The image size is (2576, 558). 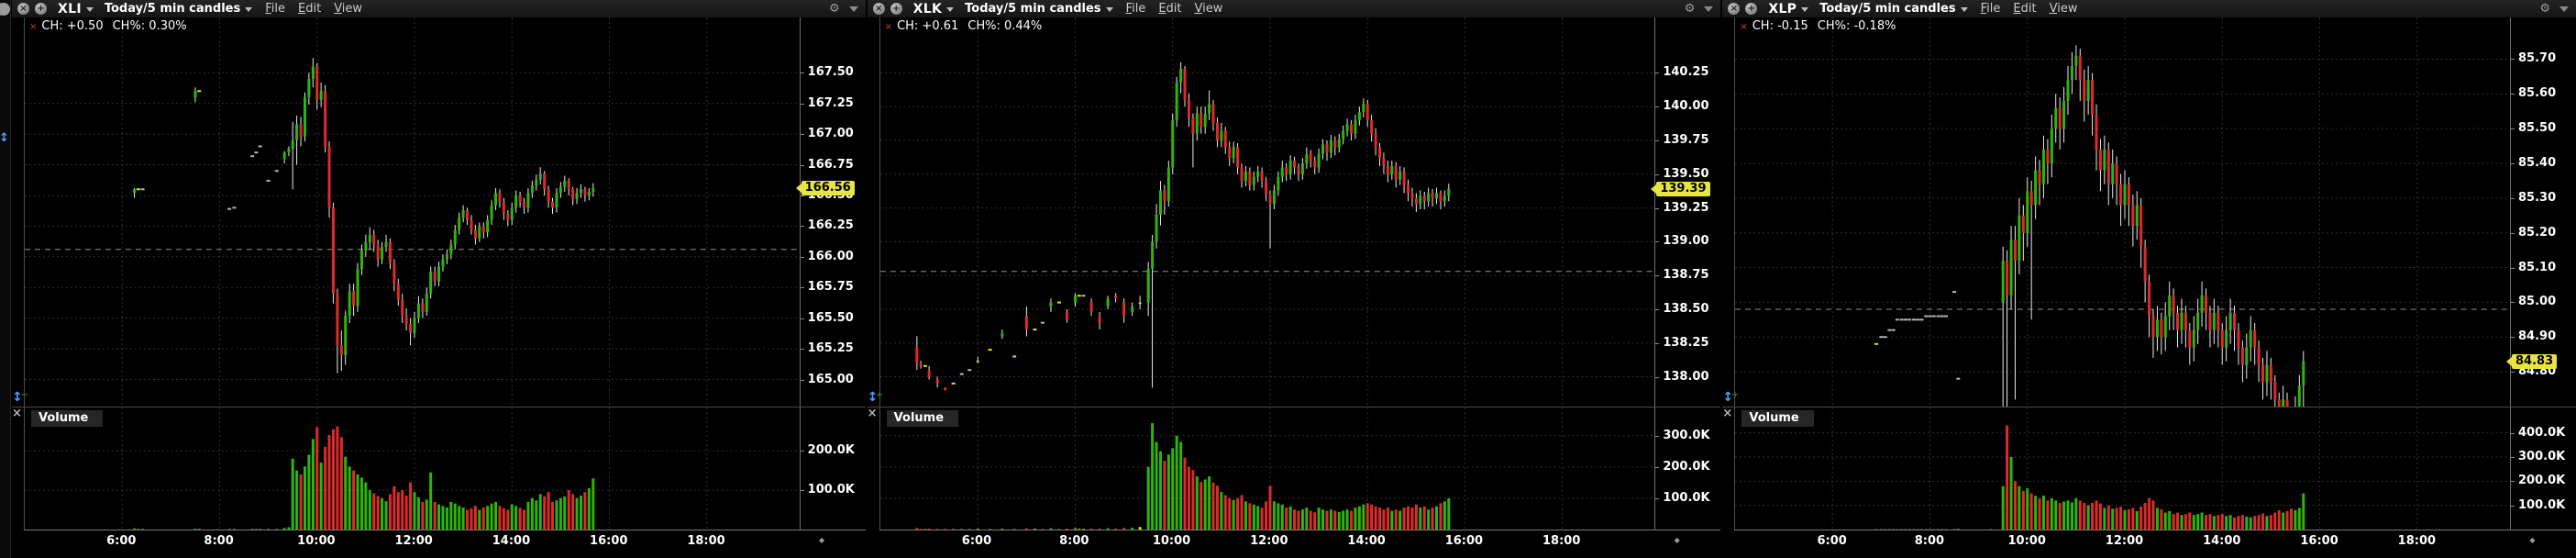 What do you see at coordinates (121, 541) in the screenshot?
I see `time-axis-tick: 6:00` at bounding box center [121, 541].